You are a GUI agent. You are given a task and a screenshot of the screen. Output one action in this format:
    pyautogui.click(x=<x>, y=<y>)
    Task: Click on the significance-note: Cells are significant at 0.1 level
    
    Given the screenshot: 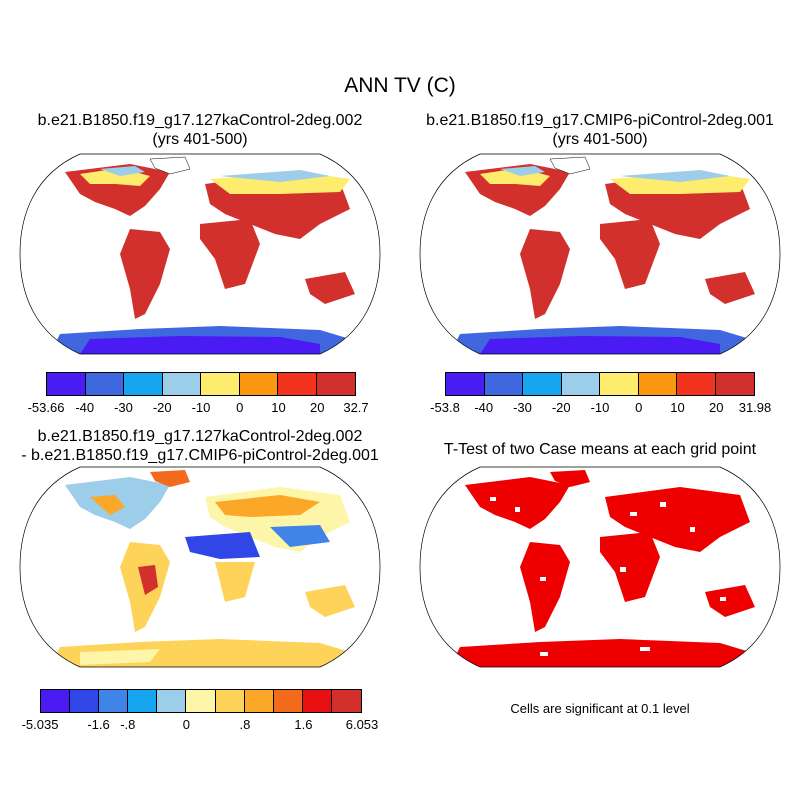 What is the action you would take?
    pyautogui.click(x=600, y=708)
    